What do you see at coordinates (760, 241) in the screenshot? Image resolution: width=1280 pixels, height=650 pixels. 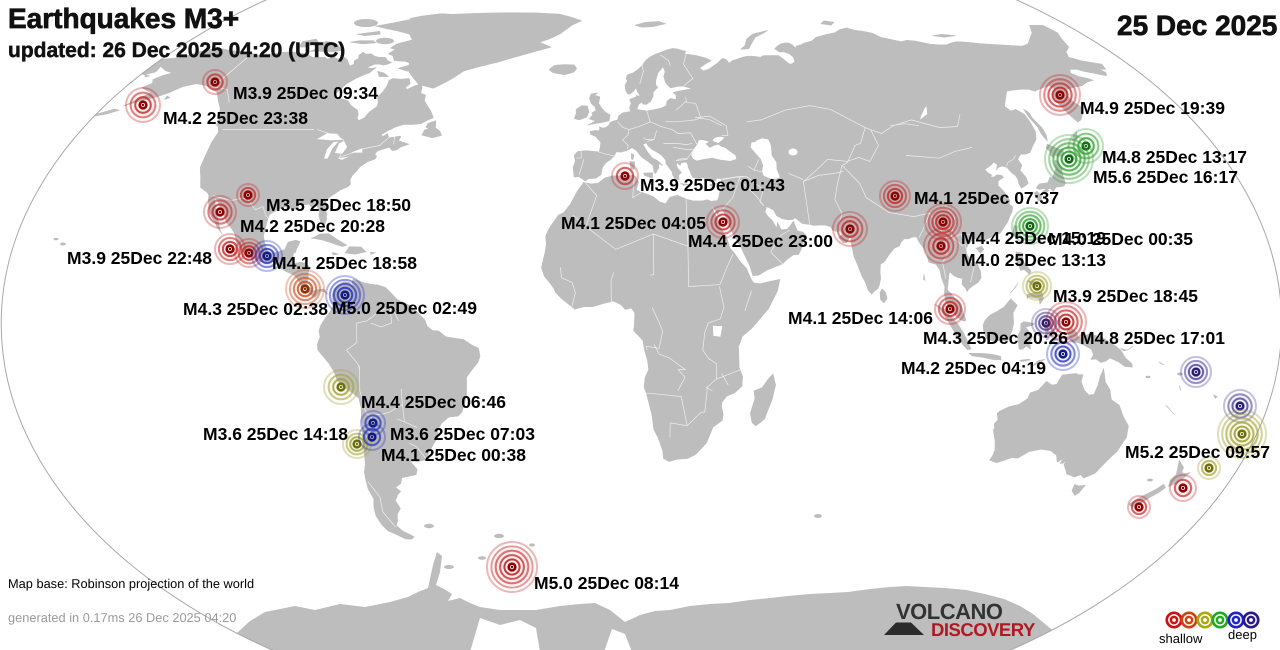 I see `svg-text: M4.4 25Dec 23:00` at bounding box center [760, 241].